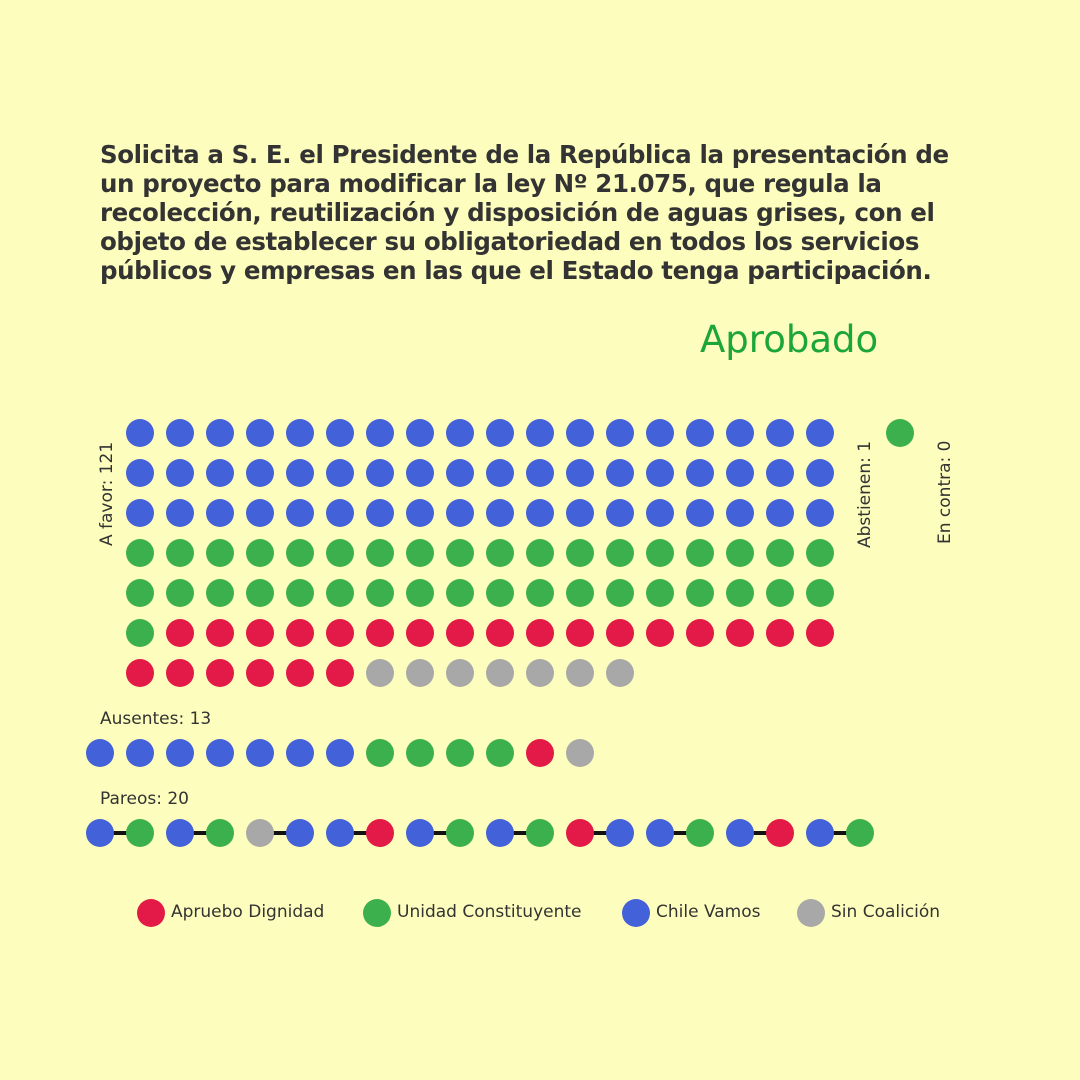  I want to click on legend-label: Sin Coalición, so click(886, 912).